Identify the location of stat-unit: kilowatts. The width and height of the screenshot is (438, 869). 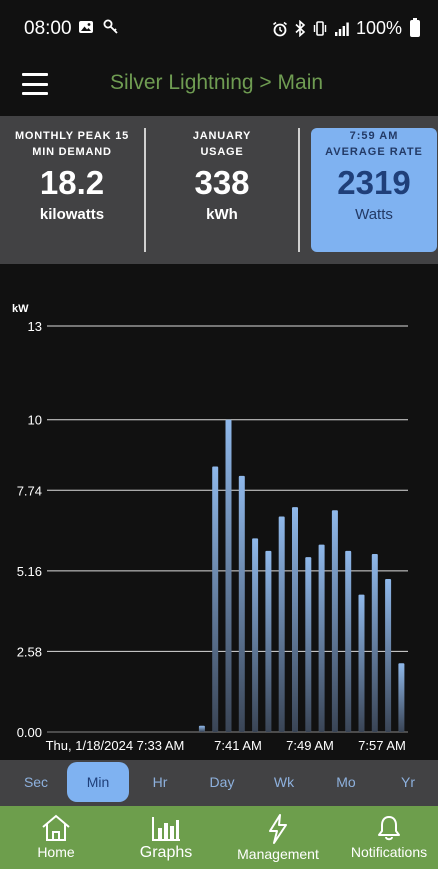
(72, 214).